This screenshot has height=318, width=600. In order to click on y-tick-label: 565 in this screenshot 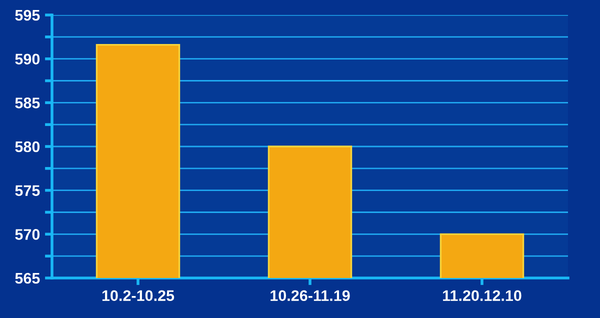, I will do `click(27, 278)`.